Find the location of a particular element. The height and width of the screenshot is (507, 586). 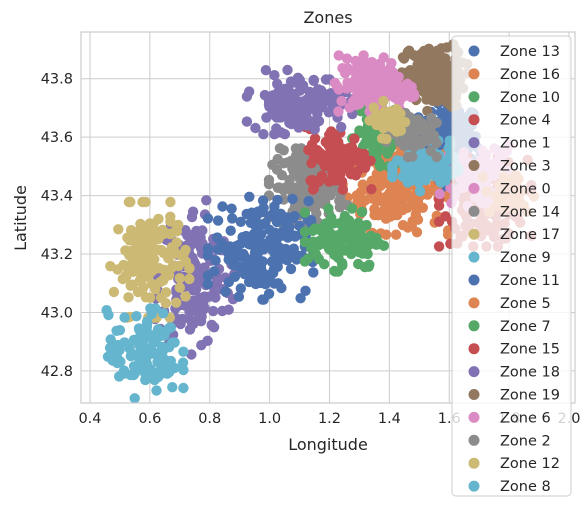

legend-item: Zone 3 is located at coordinates (509, 167).